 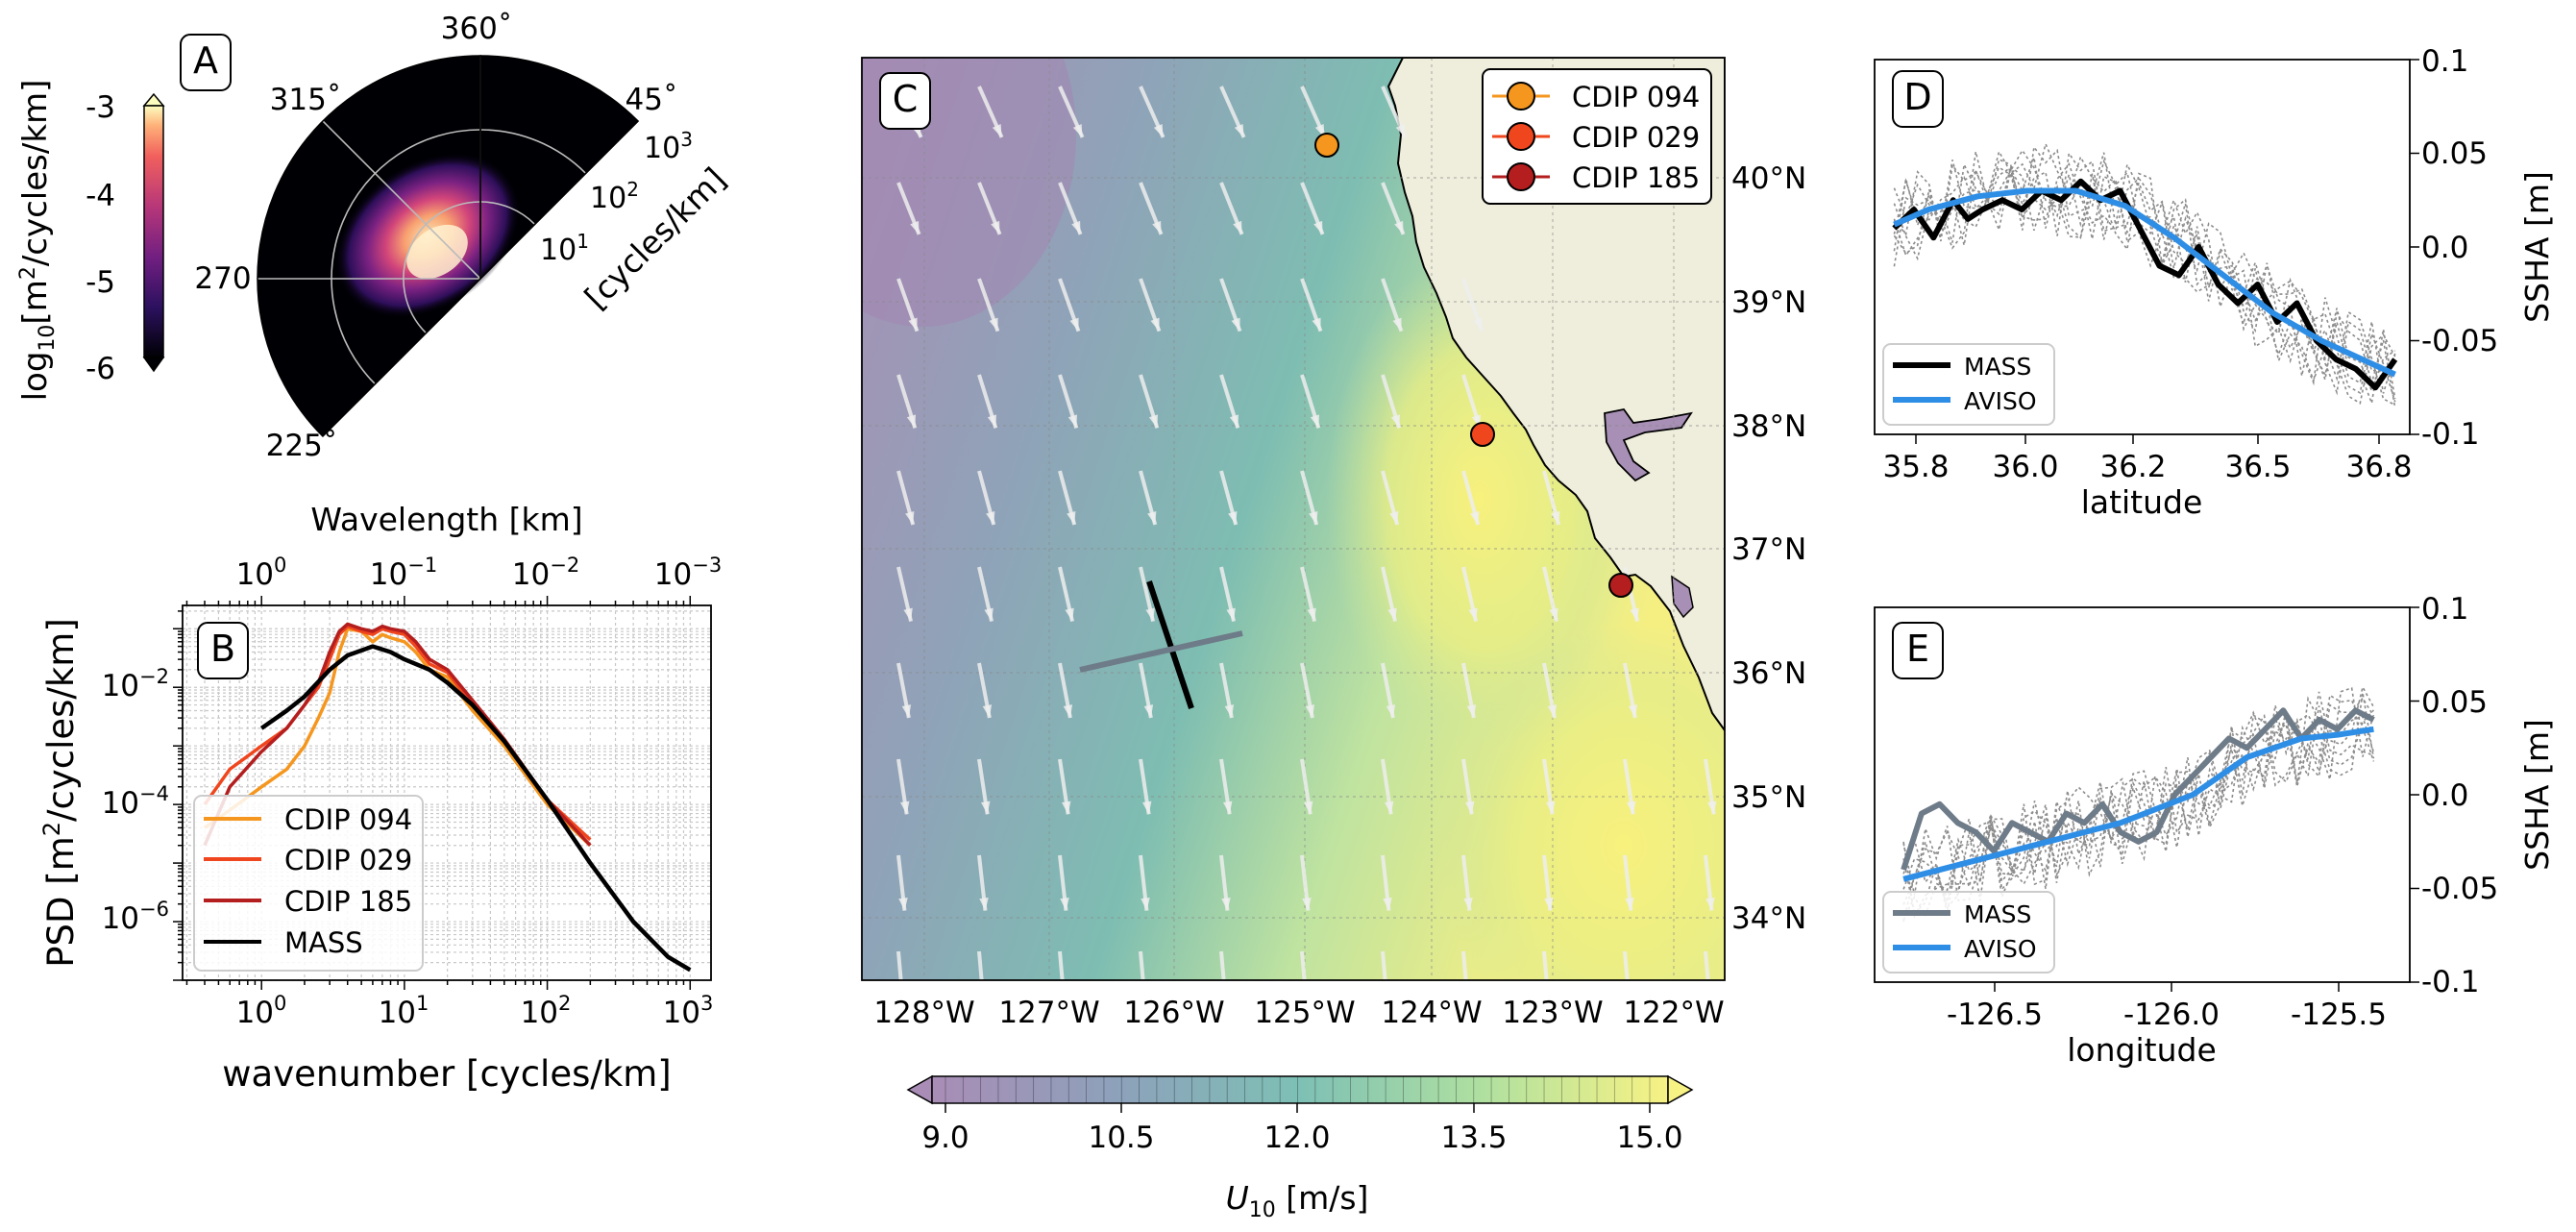 What do you see at coordinates (545, 573) in the screenshot?
I see `b-top-tick-label: 10⁻²` at bounding box center [545, 573].